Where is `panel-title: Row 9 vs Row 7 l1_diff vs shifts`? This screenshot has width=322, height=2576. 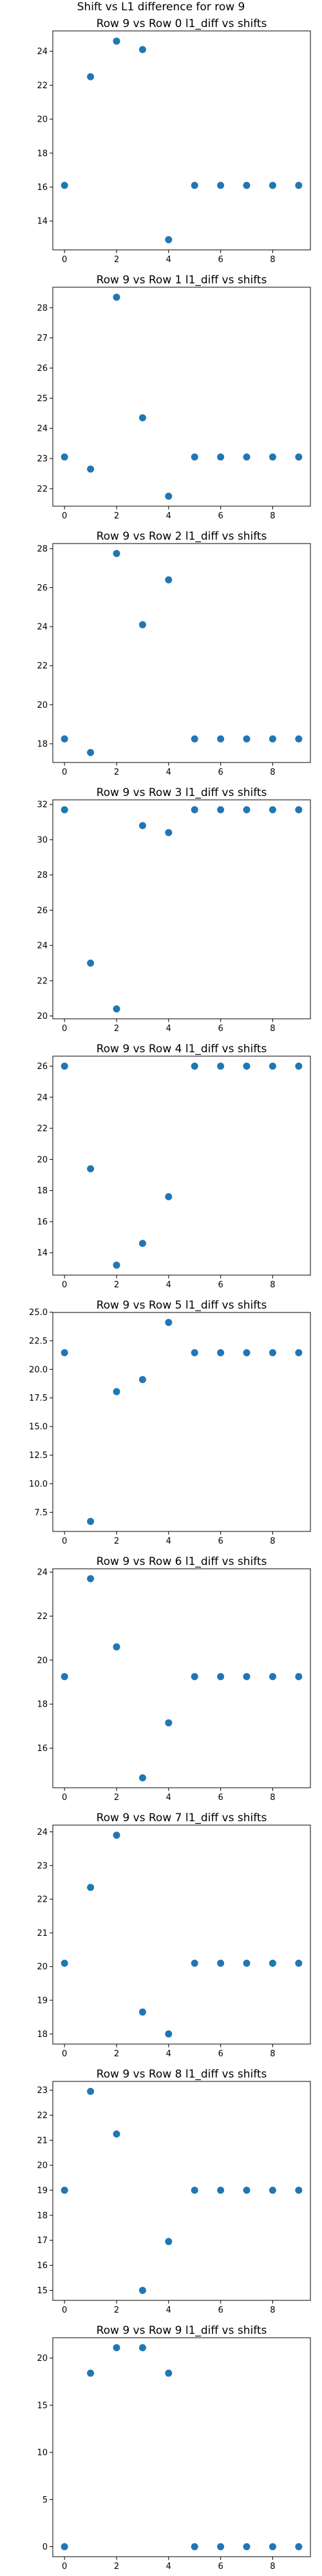
panel-title: Row 9 vs Row 7 l1_diff vs shifts is located at coordinates (182, 1818).